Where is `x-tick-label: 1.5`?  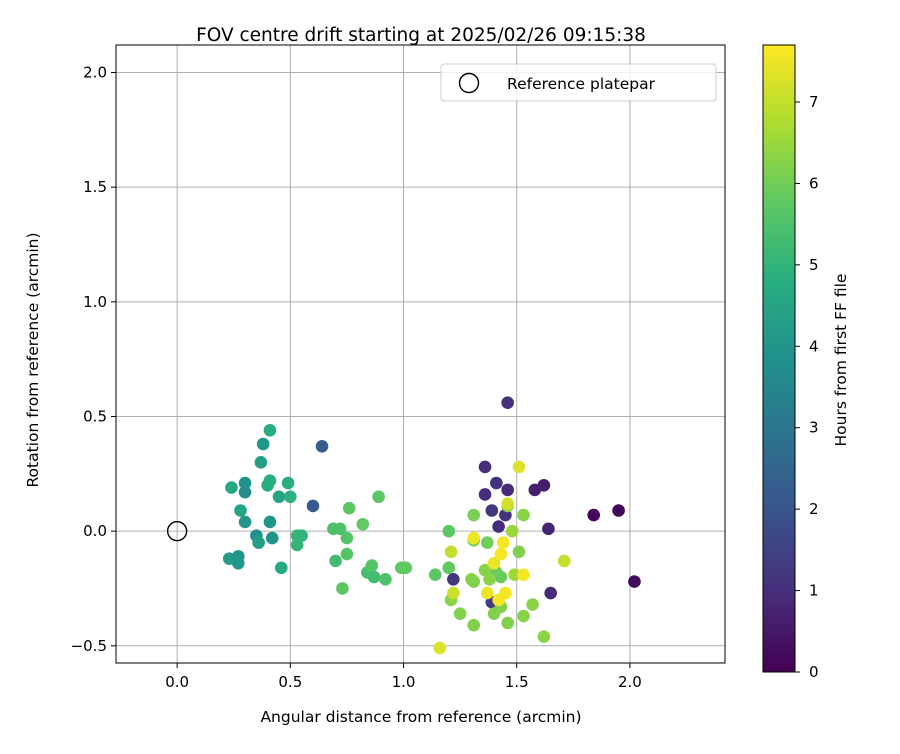 x-tick-label: 1.5 is located at coordinates (517, 682).